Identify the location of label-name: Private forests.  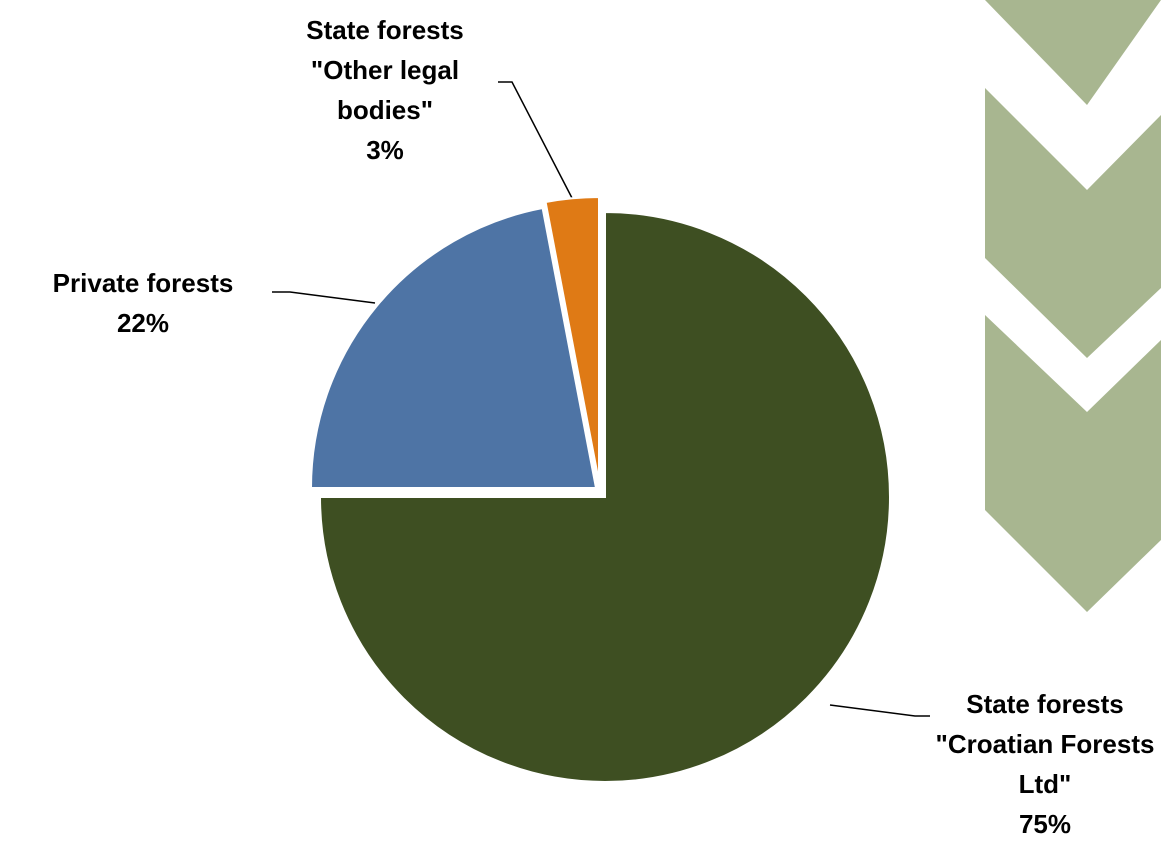
(143, 283).